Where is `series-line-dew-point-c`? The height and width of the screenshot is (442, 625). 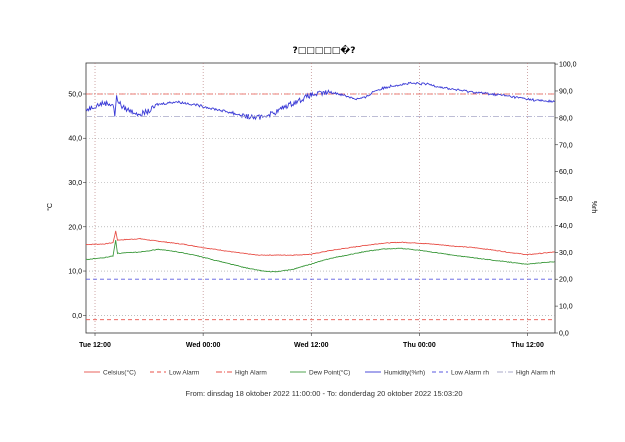
series-line-dew-point-c is located at coordinates (320, 256).